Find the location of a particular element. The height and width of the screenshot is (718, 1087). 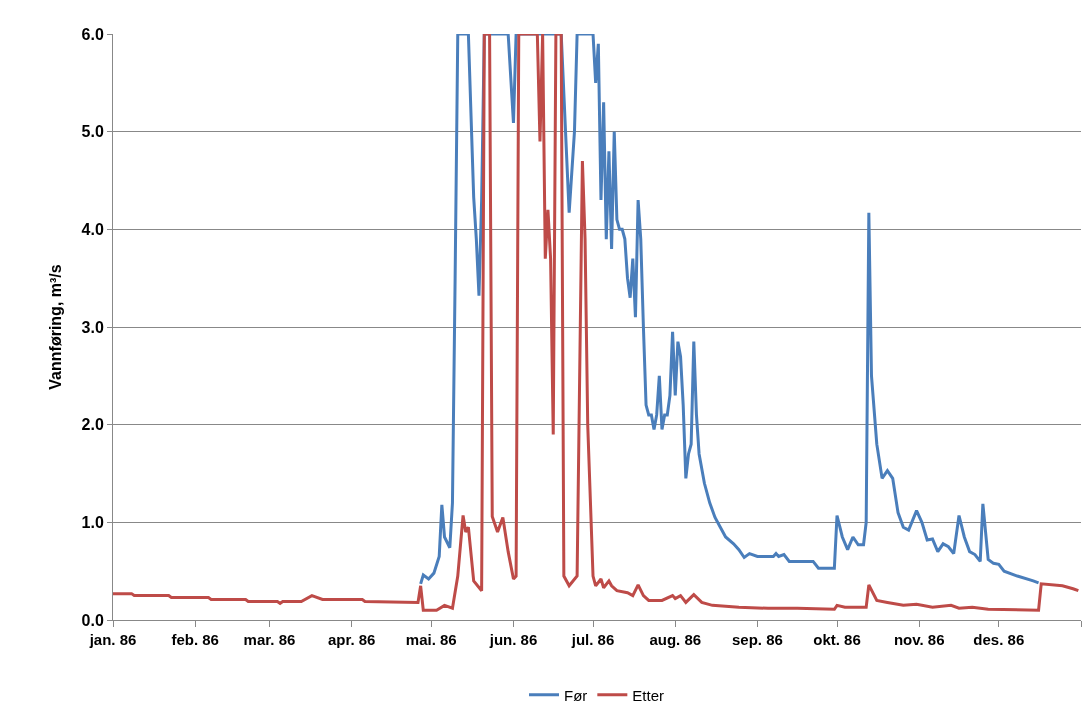

y-tick-label: 6.0 is located at coordinates (92, 34).